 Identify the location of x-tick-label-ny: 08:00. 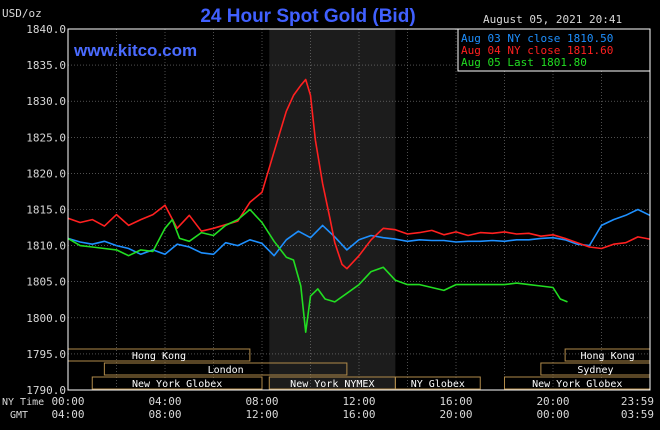
(261, 401).